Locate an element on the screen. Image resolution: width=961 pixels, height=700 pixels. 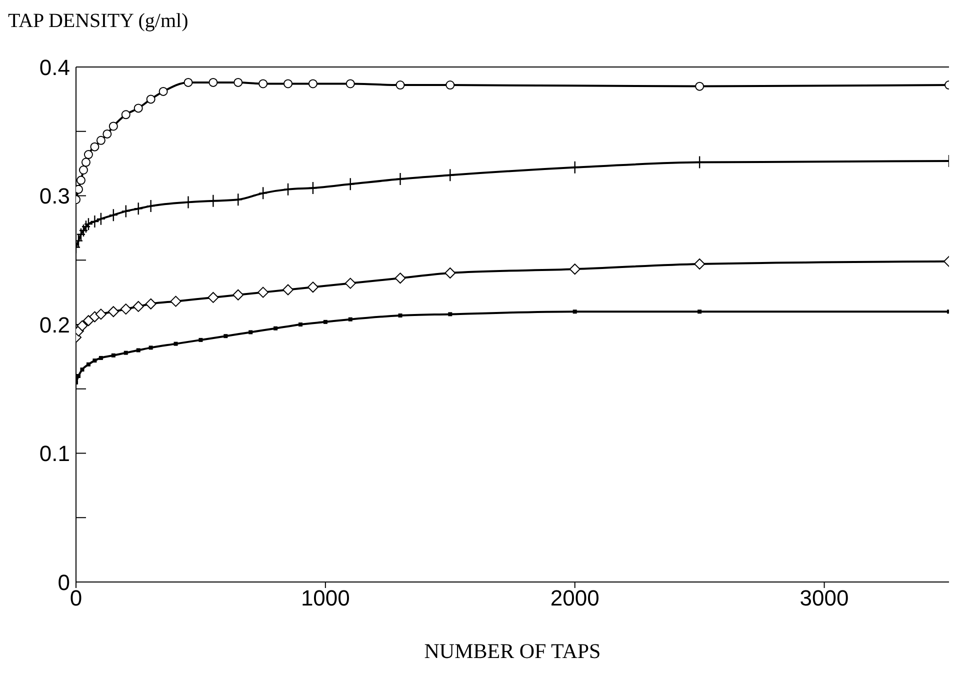
y-tick-label: 0.3 is located at coordinates (54, 196).